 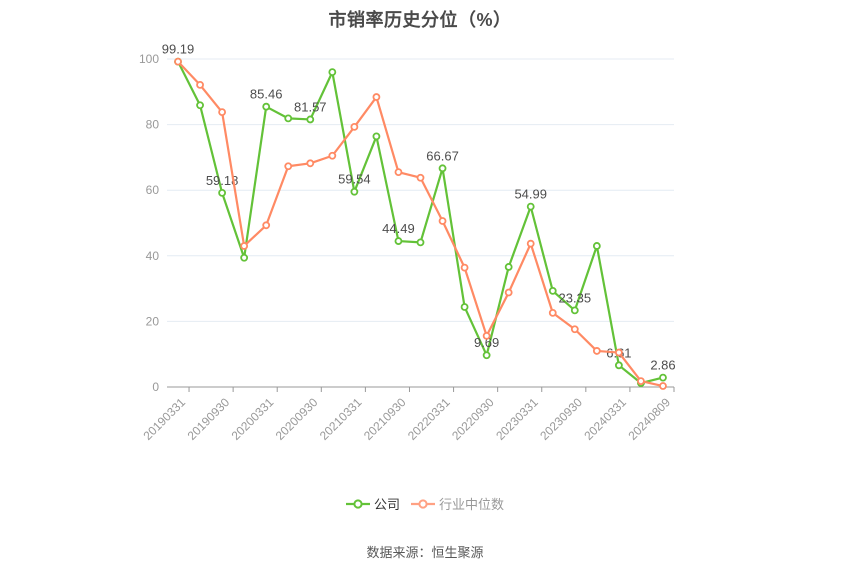 I want to click on x-axis-tick-label: 20190331, so click(x=164, y=419).